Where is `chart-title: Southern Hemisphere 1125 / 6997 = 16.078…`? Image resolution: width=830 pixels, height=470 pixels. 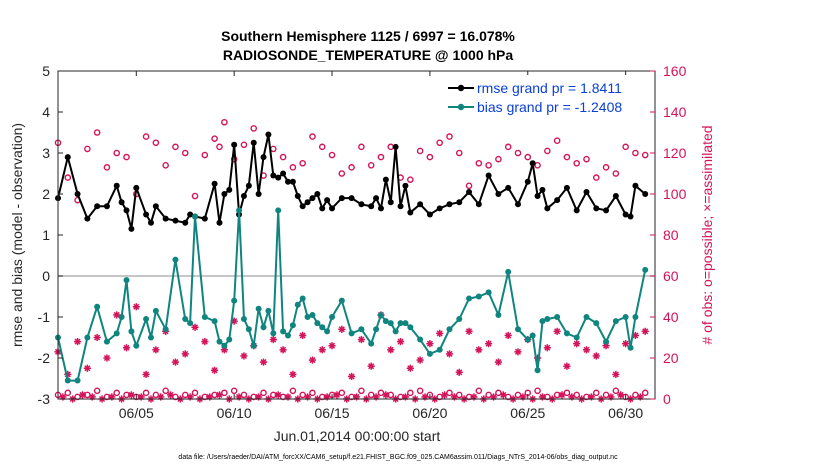 chart-title: Southern Hemisphere 1125 / 6997 = 16.078… is located at coordinates (368, 36).